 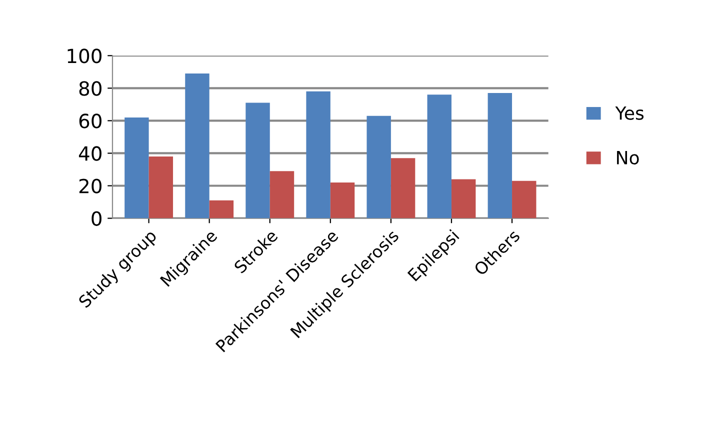 What do you see at coordinates (90, 88) in the screenshot?
I see `y-tick-label: 80` at bounding box center [90, 88].